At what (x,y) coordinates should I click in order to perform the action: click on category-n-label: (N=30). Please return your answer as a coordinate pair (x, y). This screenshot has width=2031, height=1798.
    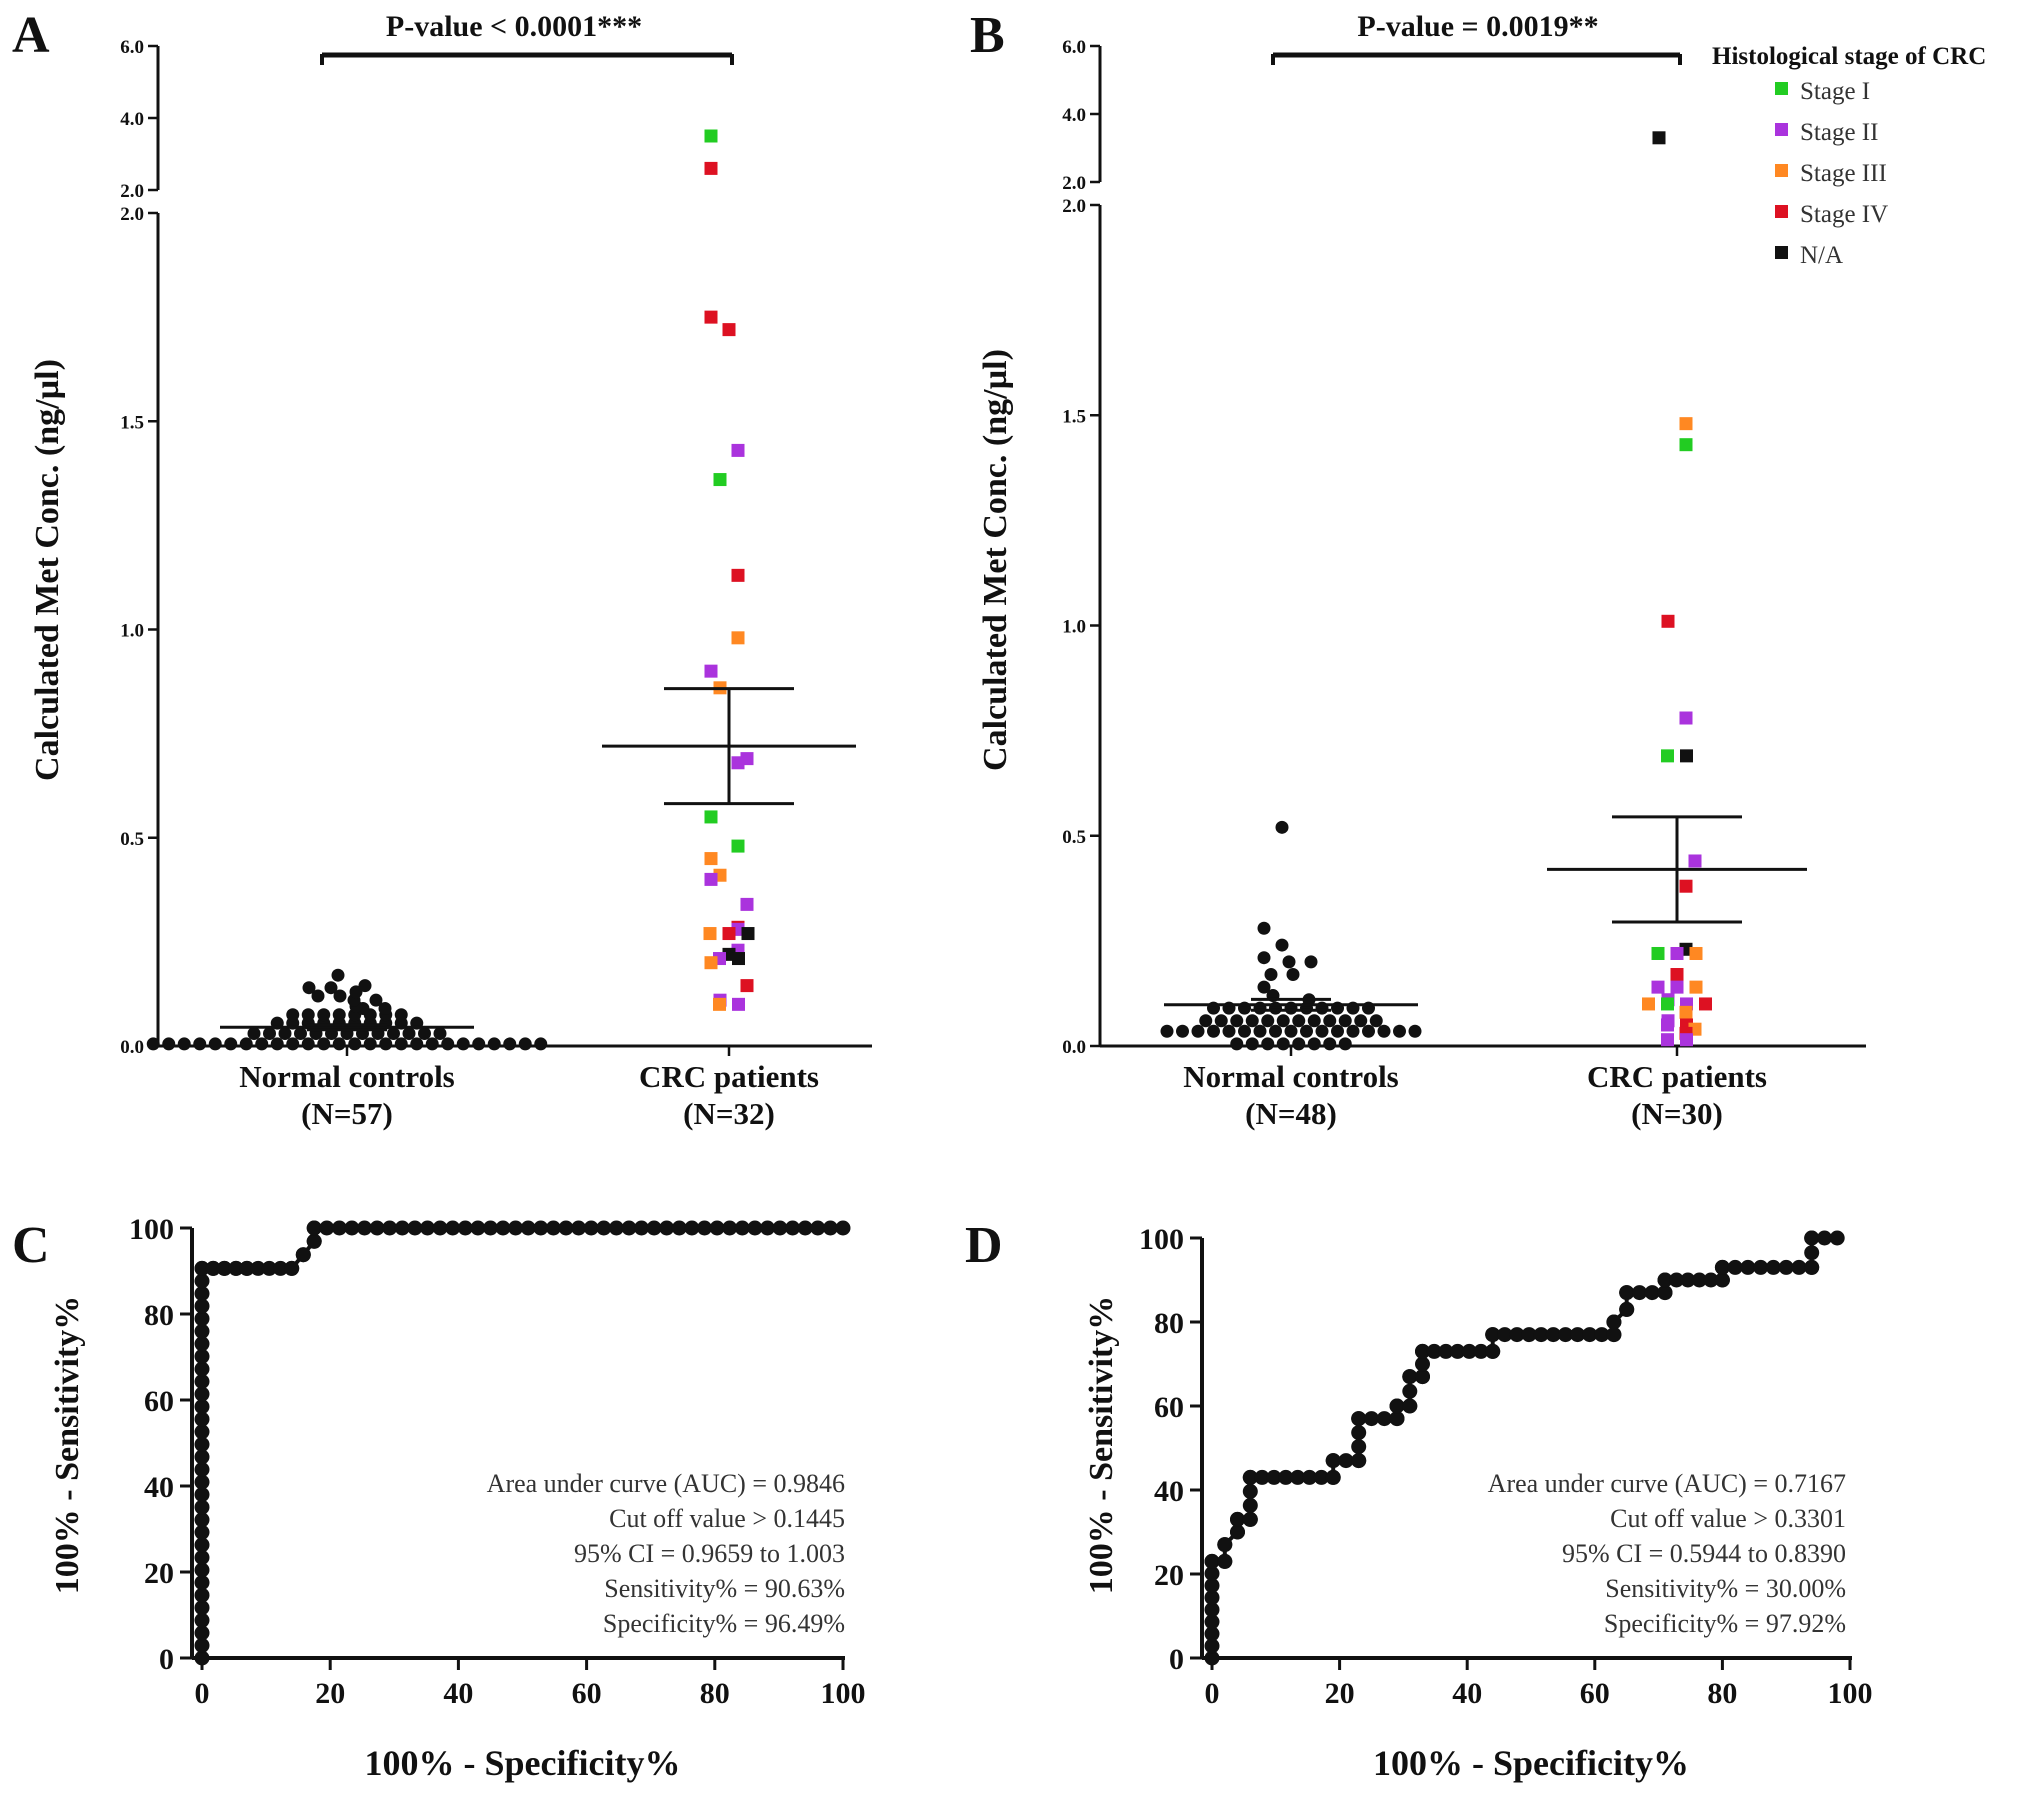
    Looking at the image, I should click on (1677, 1113).